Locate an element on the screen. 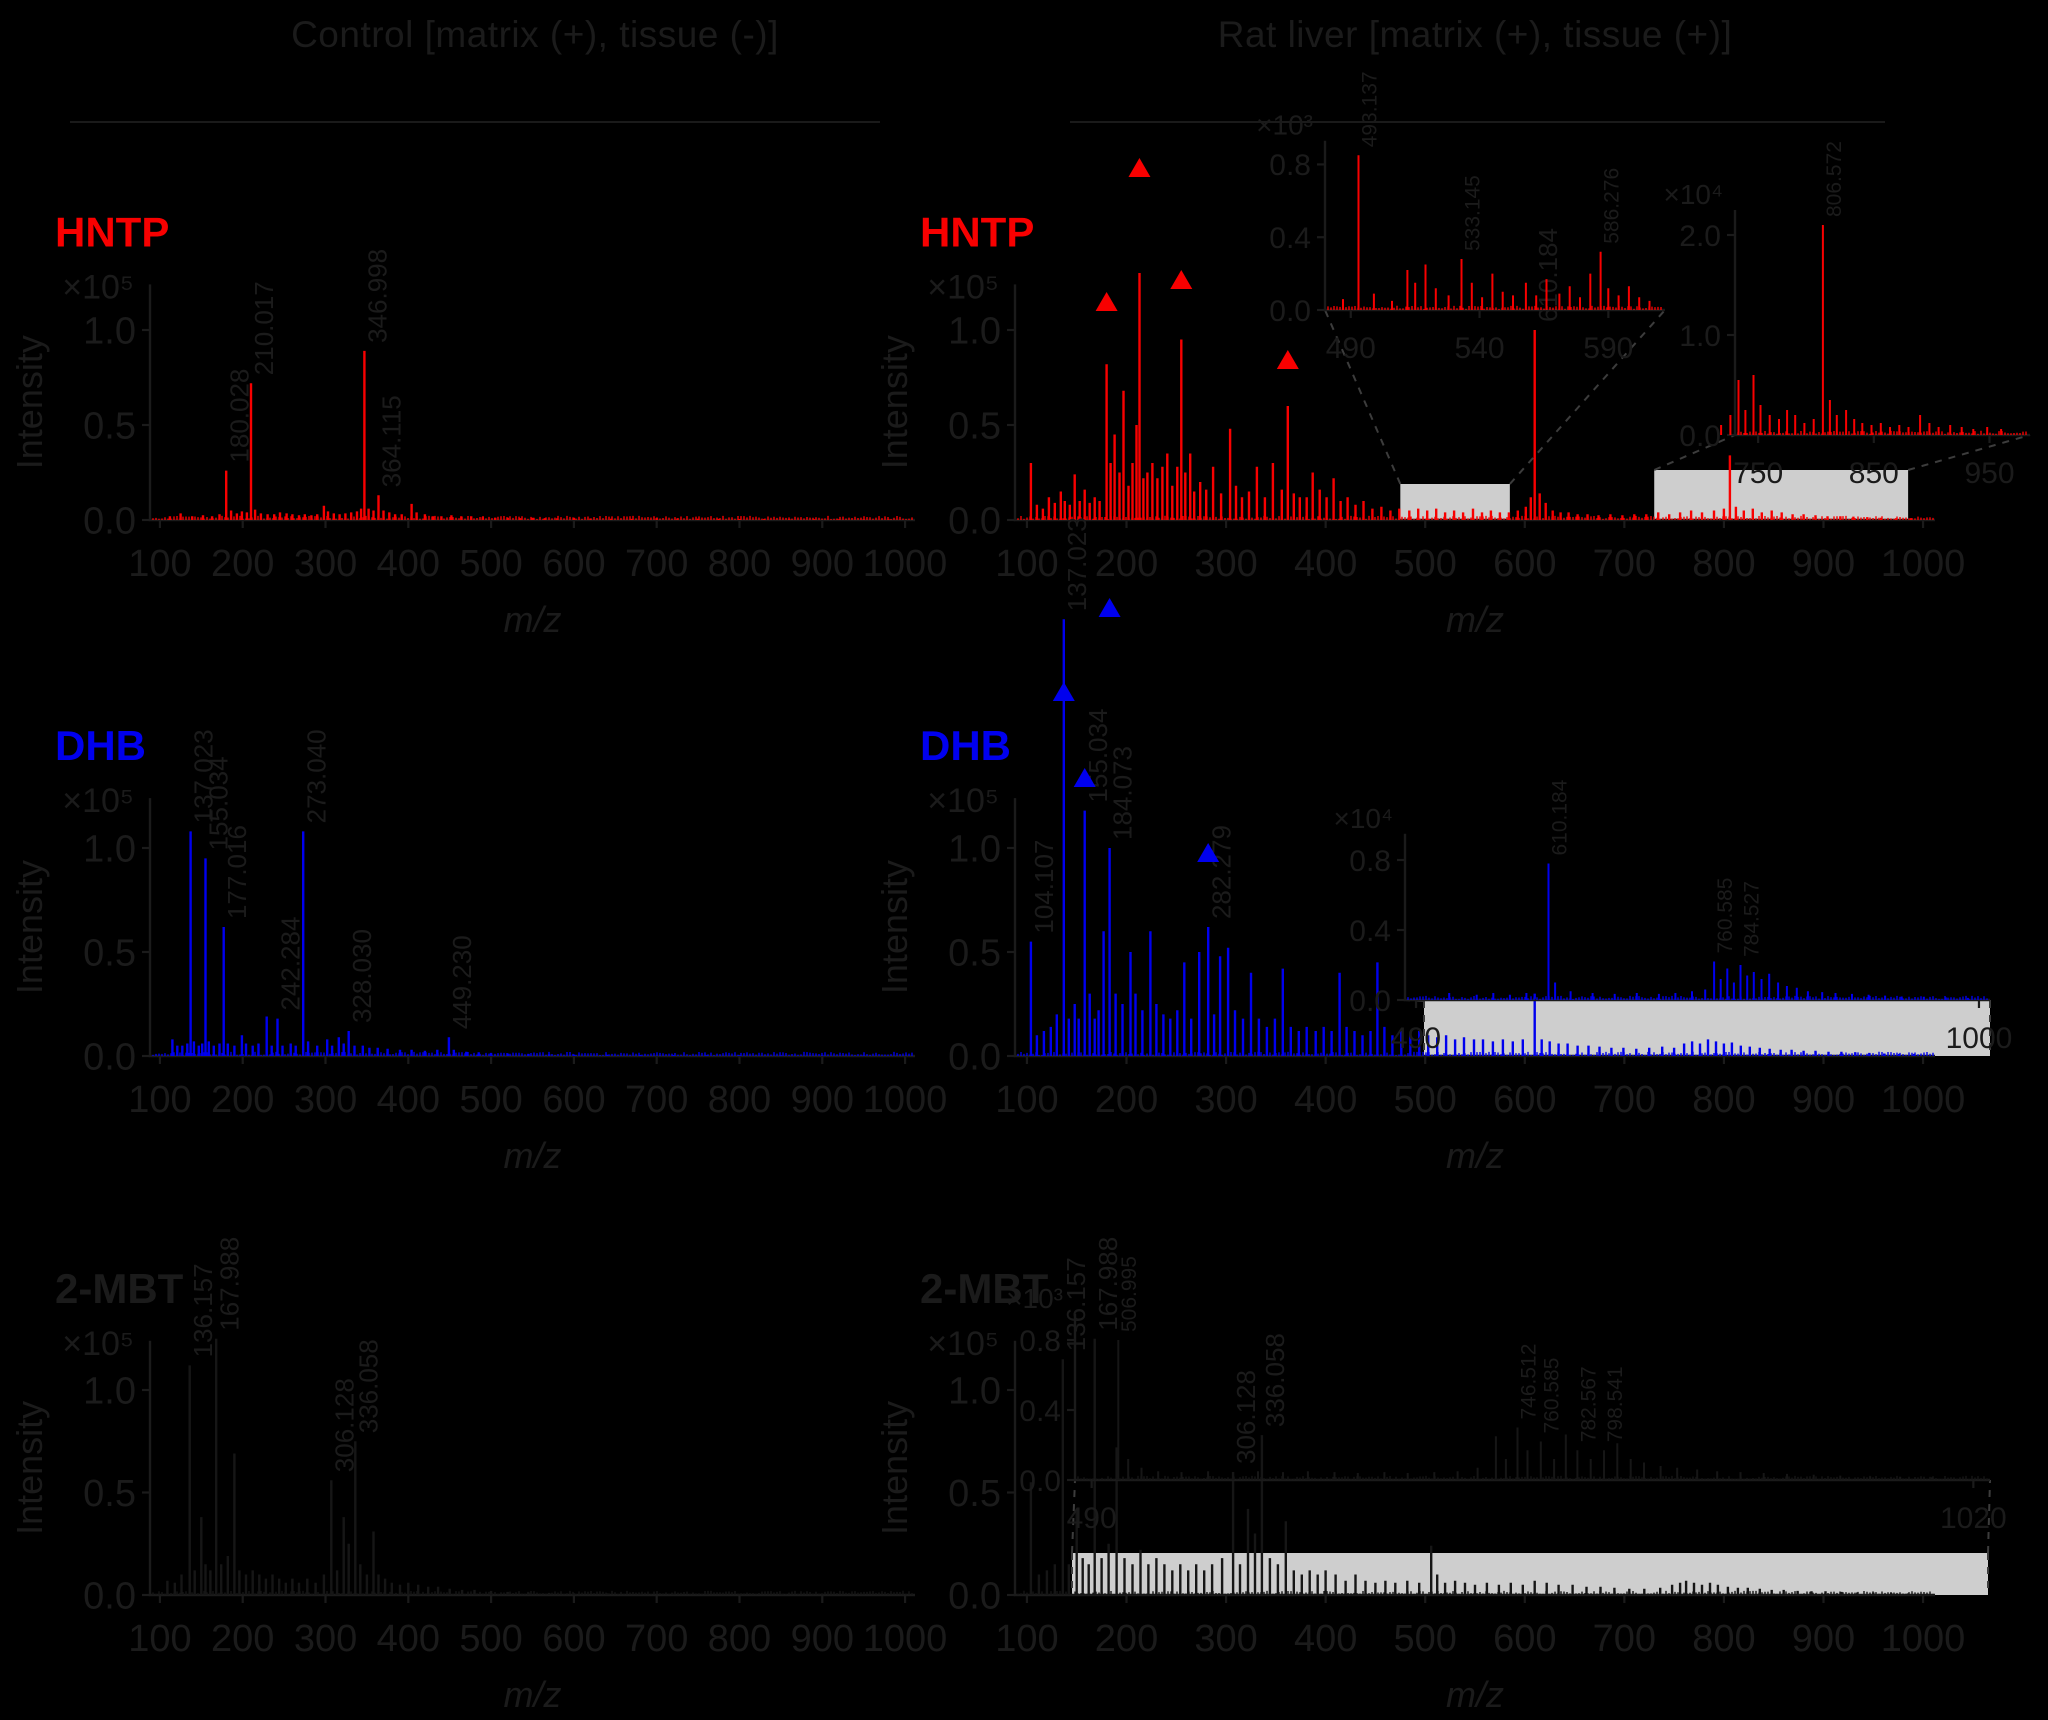 Image resolution: width=2048 pixels, height=1720 pixels. panel-c-axes is located at coordinates (531, 928).